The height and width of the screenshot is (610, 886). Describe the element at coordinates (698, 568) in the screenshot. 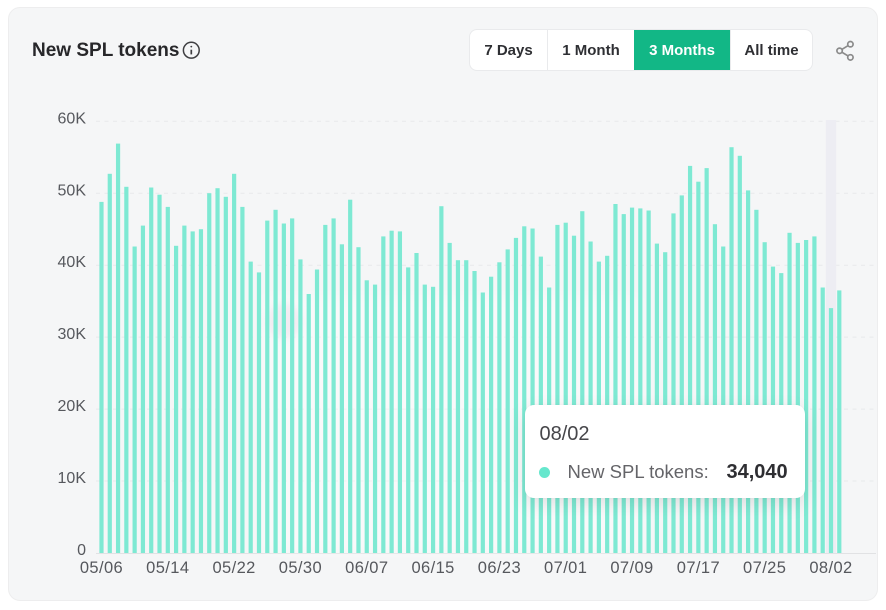

I see `svg-text: 07/17` at that location.